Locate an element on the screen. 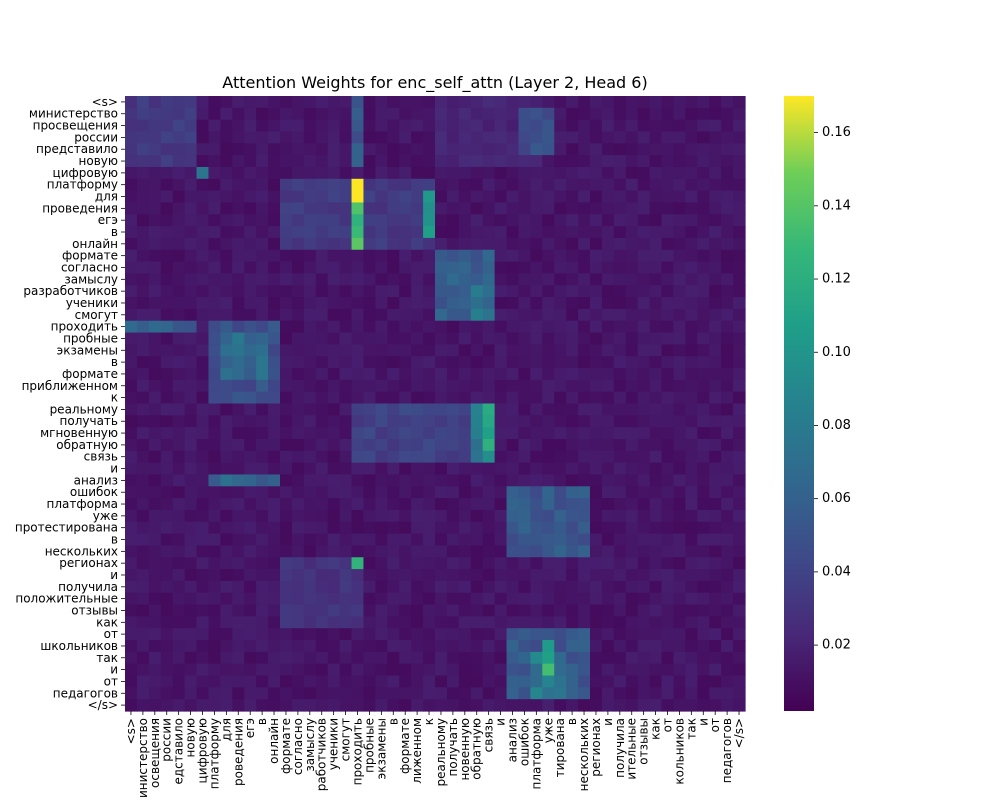  colorbar-tick-label: 0.16 is located at coordinates (836, 132).